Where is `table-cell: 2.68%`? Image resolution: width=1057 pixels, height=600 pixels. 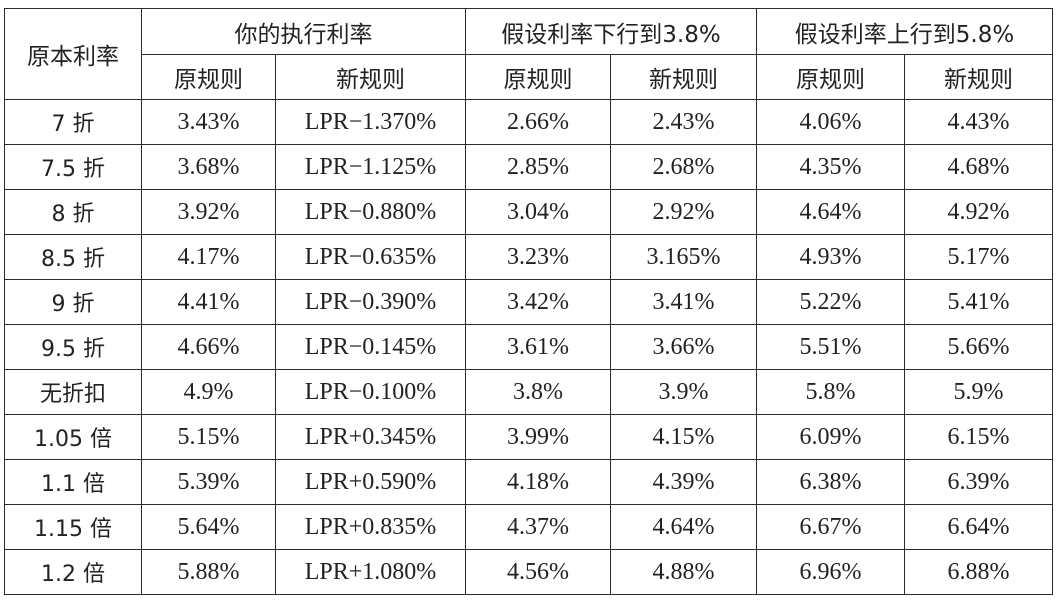 table-cell: 2.68% is located at coordinates (683, 167).